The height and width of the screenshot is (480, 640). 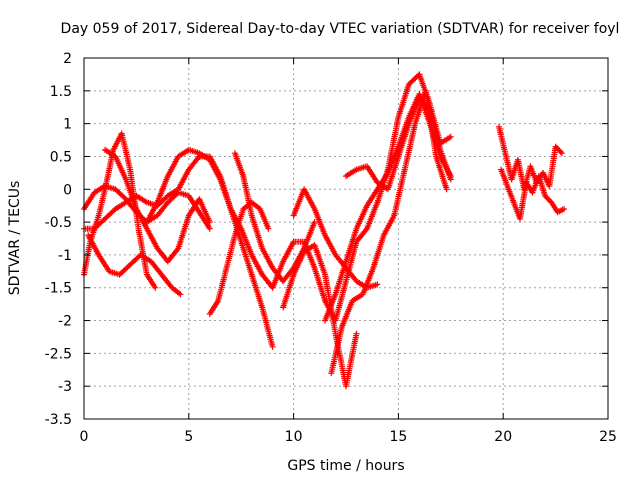 What do you see at coordinates (67, 125) in the screenshot?
I see `y-tick-label: 1` at bounding box center [67, 125].